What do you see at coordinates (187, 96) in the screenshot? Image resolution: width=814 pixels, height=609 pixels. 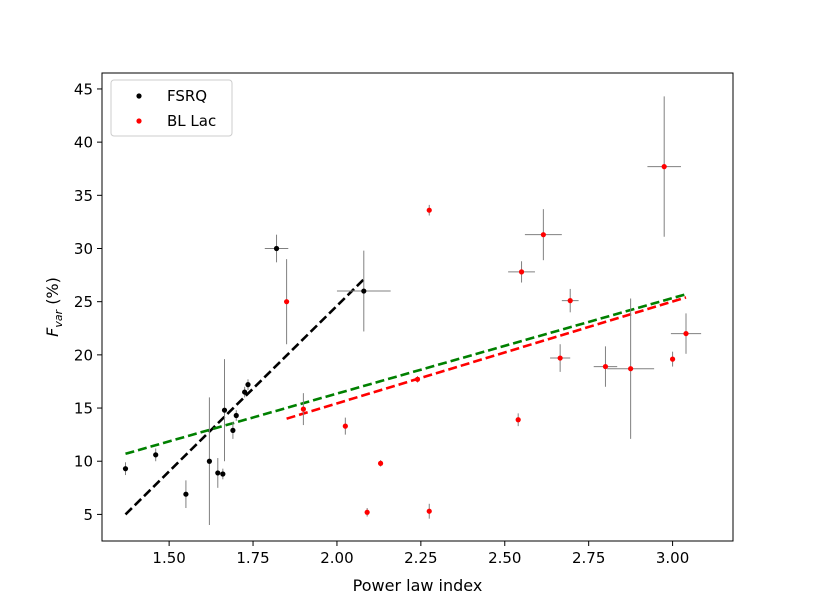 I see `legend-label-fsrq: FSRQ` at bounding box center [187, 96].